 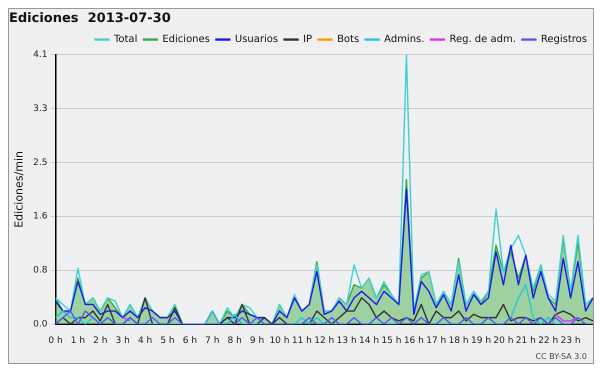 I want to click on legend-label: Usuarios, so click(x=256, y=40).